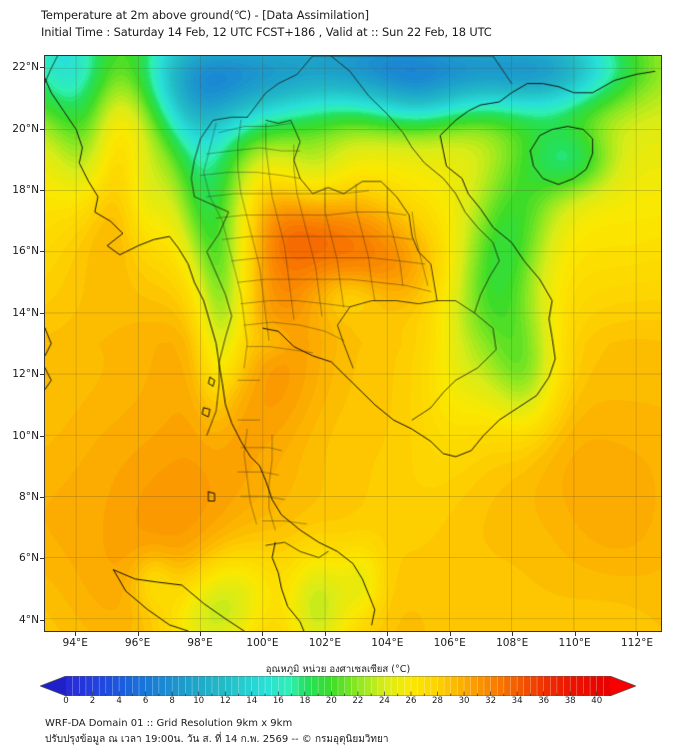 The width and height of the screenshot is (676, 756). Describe the element at coordinates (25, 190) in the screenshot. I see `y-axis-tick-label: 18°N` at that location.